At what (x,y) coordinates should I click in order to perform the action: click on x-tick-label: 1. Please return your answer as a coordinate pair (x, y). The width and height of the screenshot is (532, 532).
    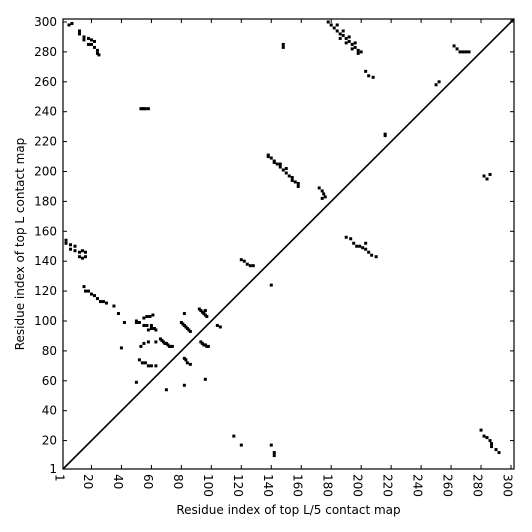
    Looking at the image, I should click on (60, 478).